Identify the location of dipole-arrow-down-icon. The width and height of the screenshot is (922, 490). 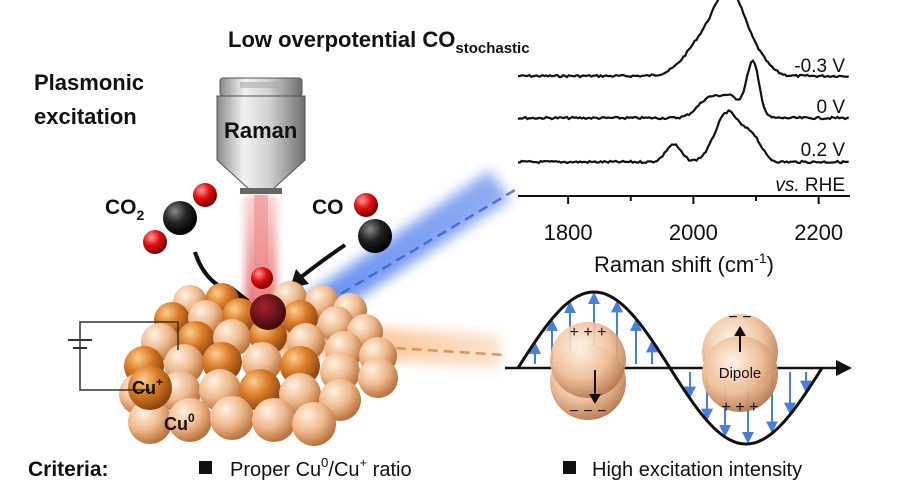
(595, 399).